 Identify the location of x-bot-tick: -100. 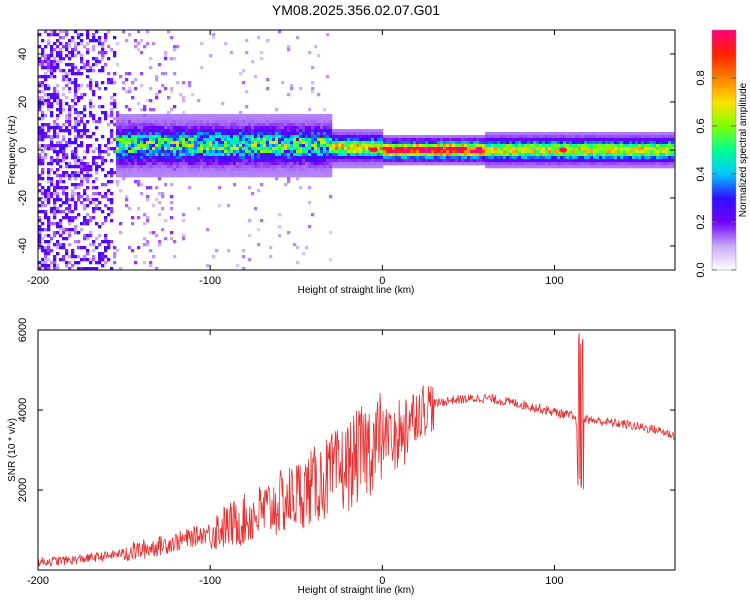
(210, 458).